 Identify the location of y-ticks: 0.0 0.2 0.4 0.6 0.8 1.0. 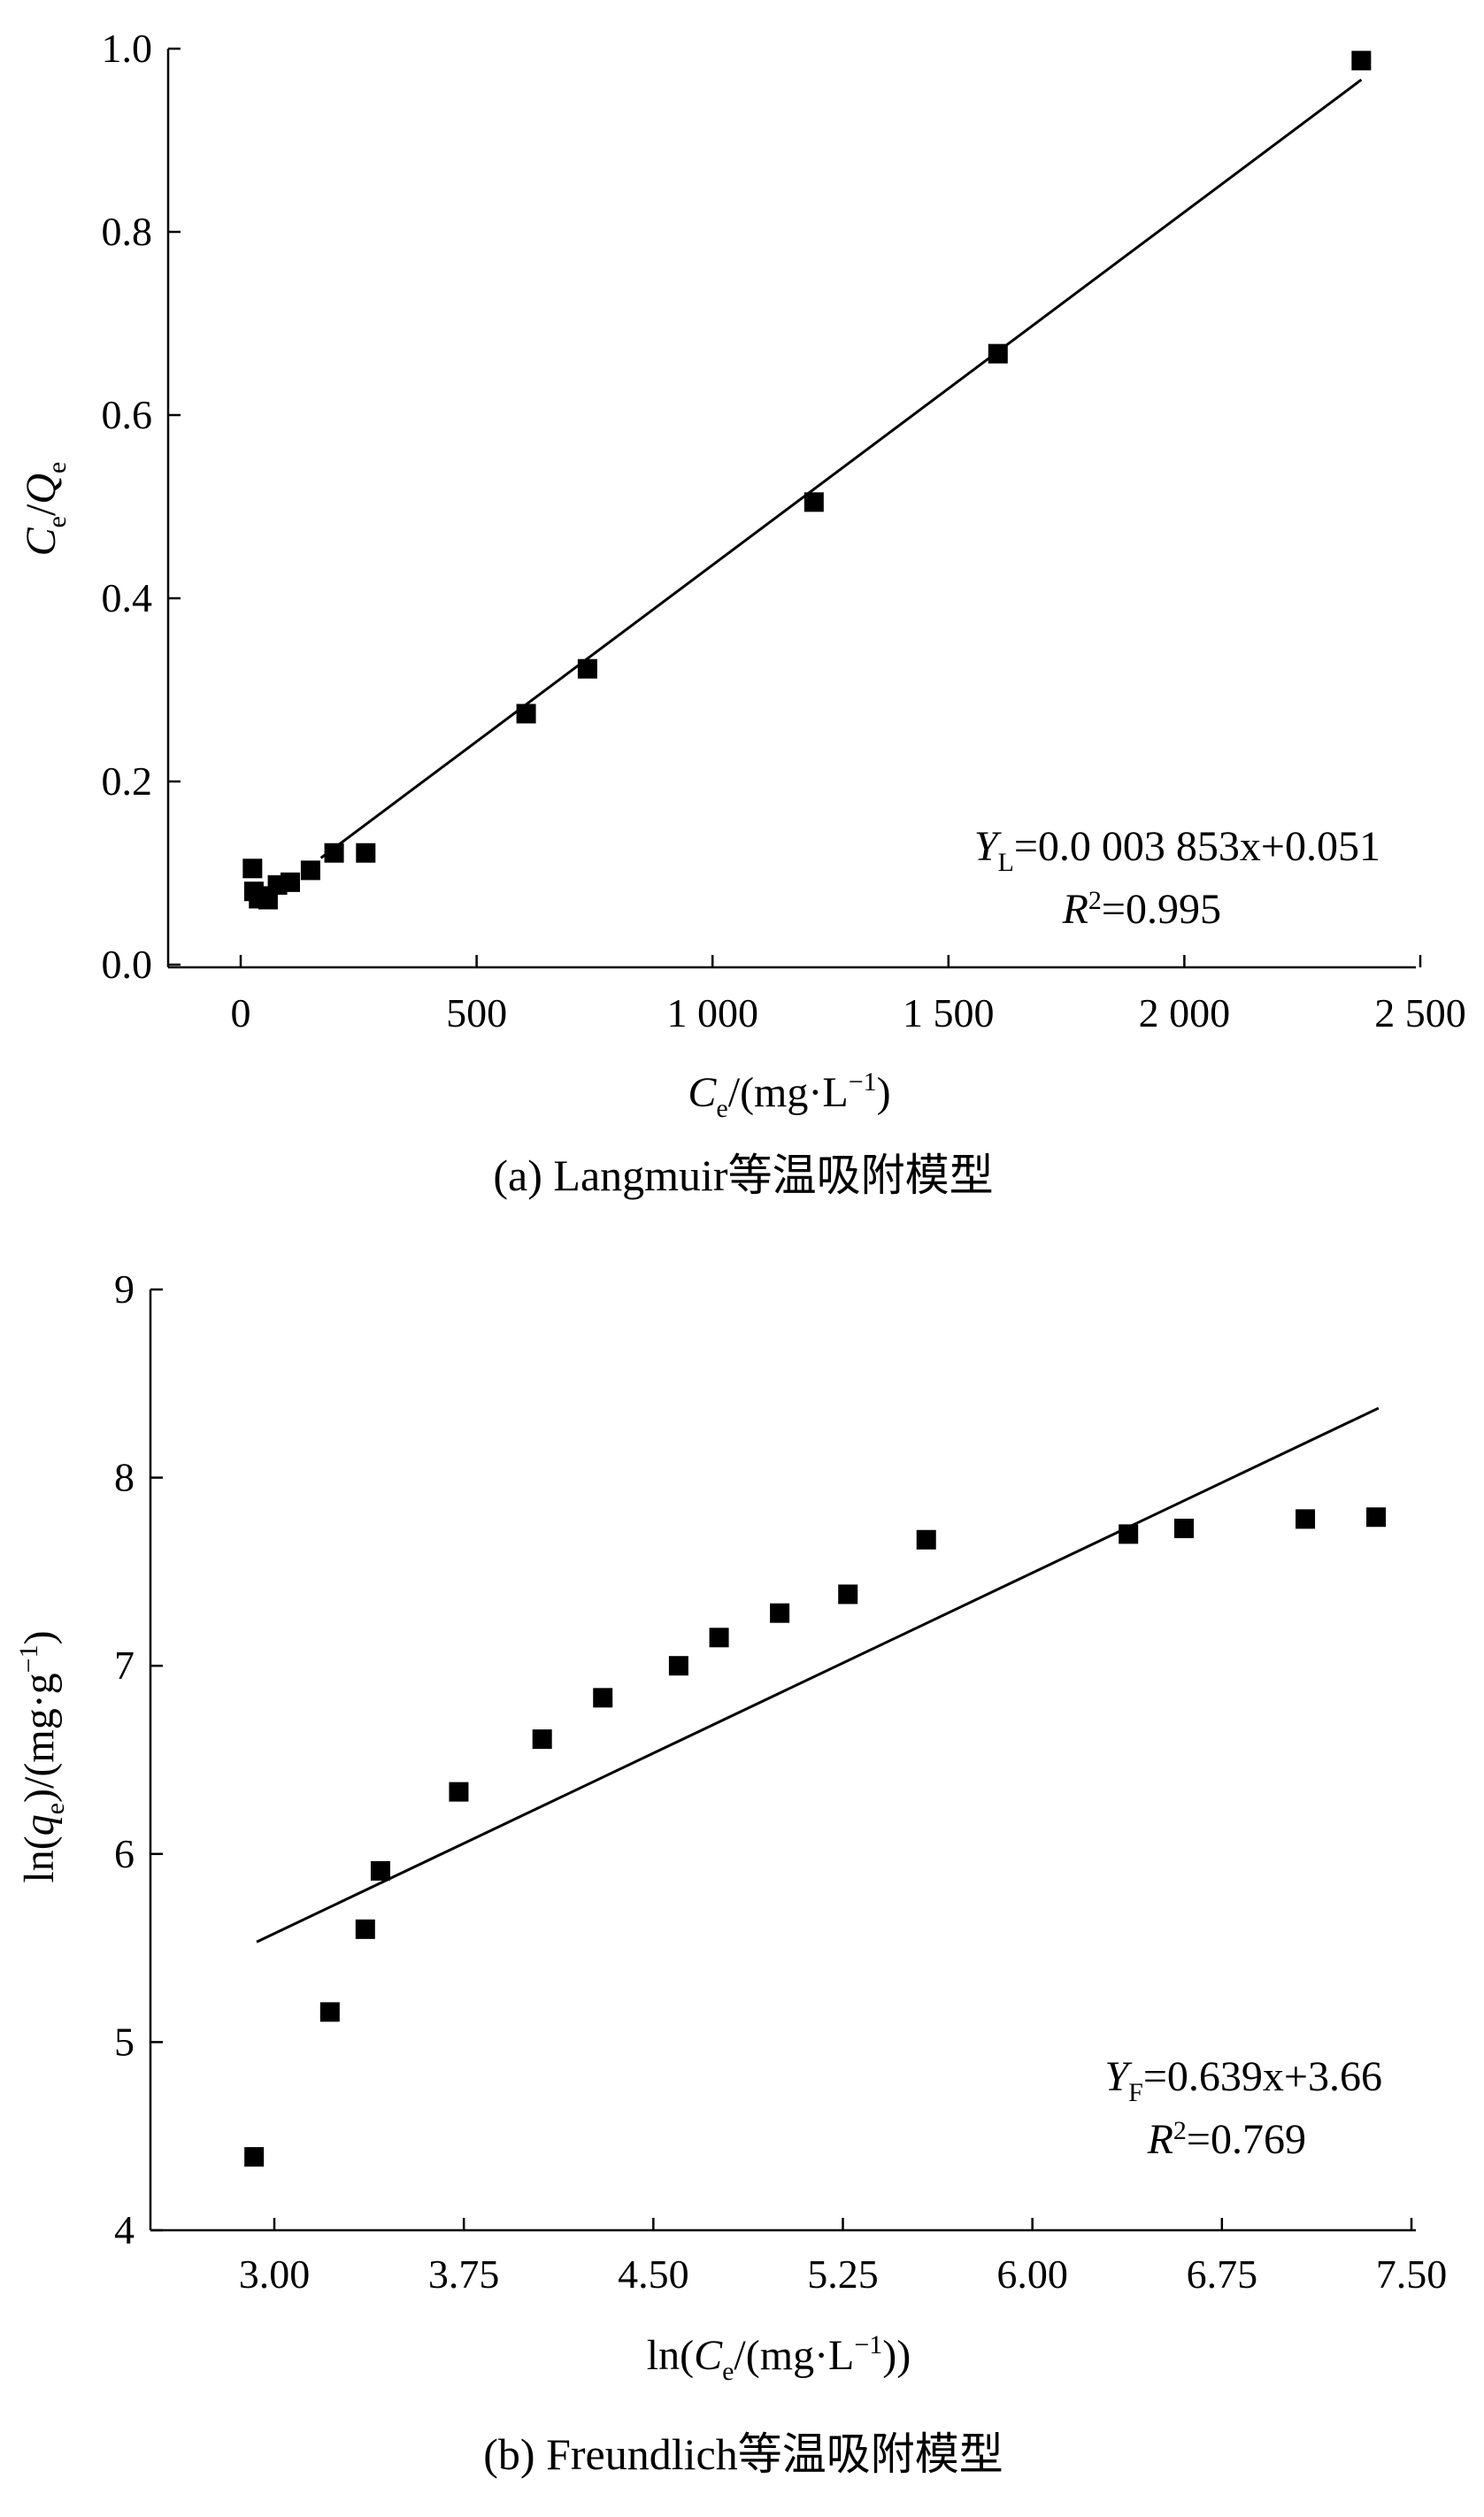
(141, 506).